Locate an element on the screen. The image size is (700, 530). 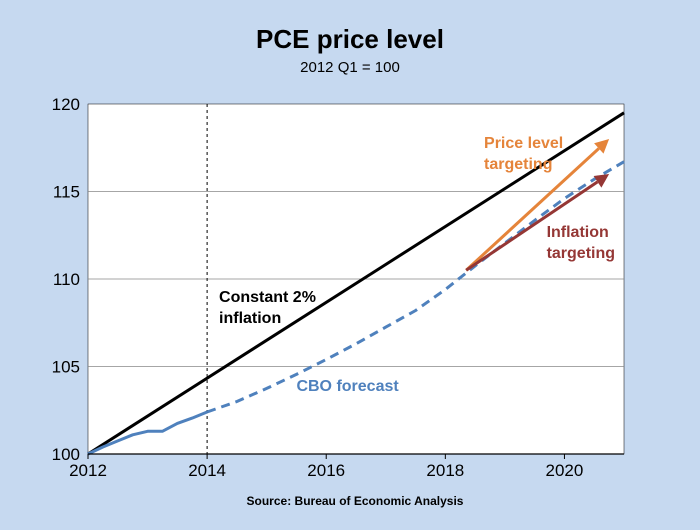
arrow-head-price is located at coordinates (602, 146).